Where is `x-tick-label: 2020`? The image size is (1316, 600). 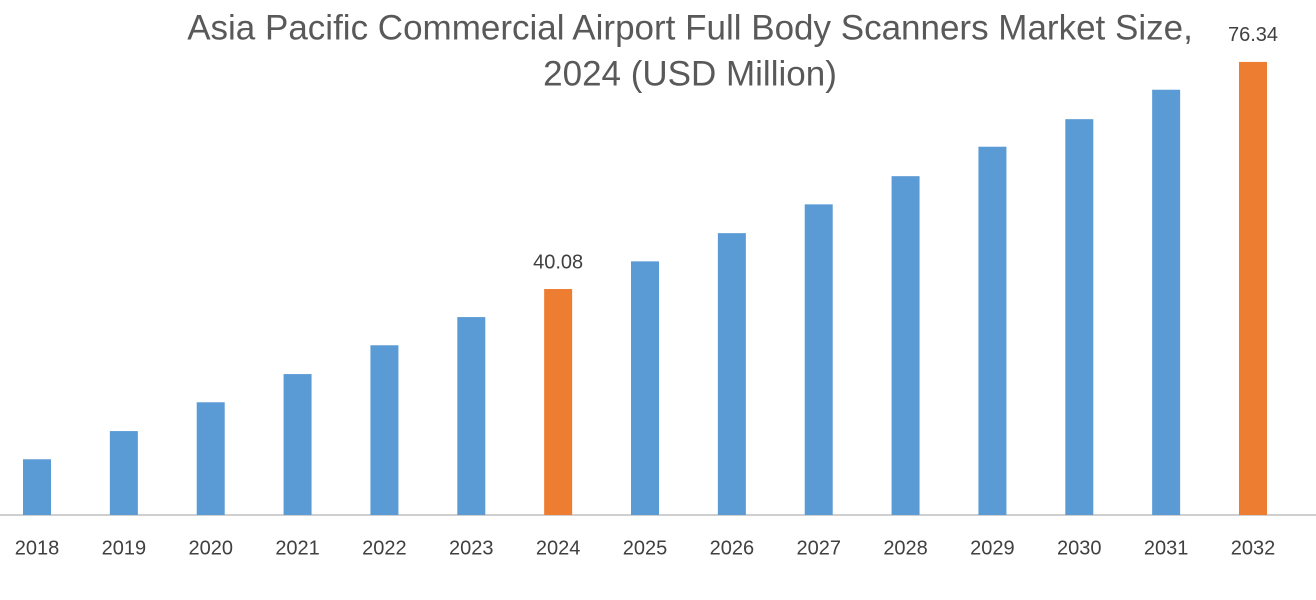 x-tick-label: 2020 is located at coordinates (210, 548).